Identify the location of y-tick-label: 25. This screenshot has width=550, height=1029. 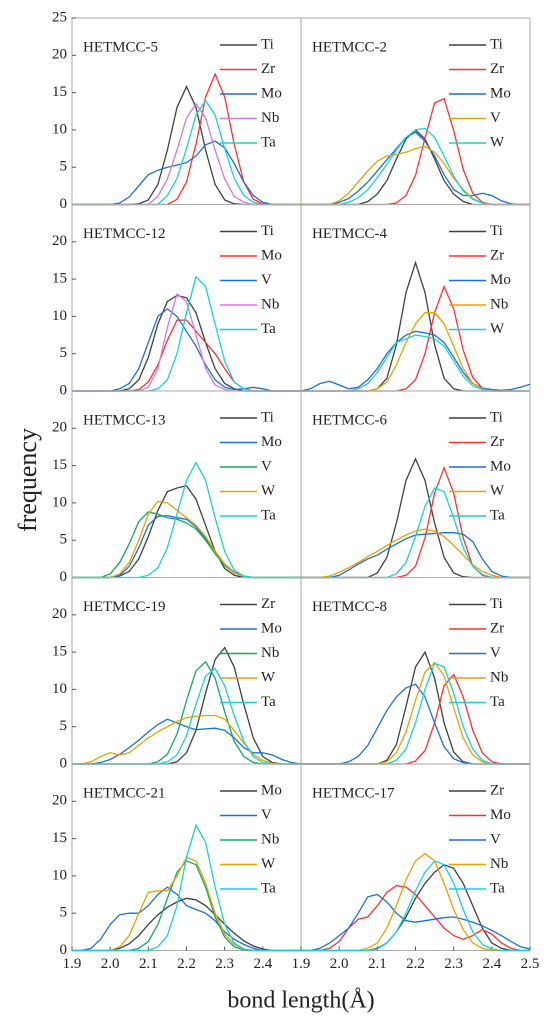
(59, 17).